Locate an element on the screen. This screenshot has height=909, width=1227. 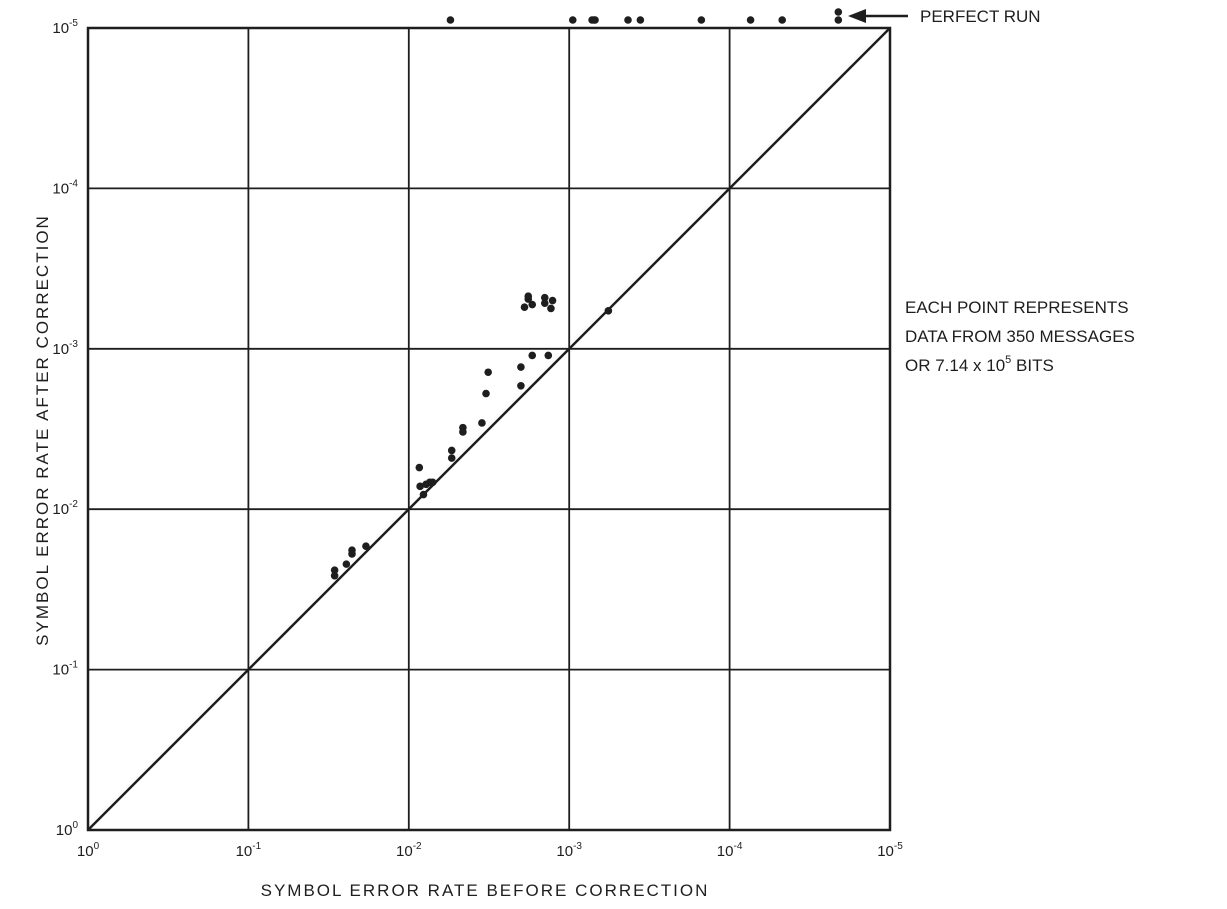
x-tick-label: 10⁻¹ is located at coordinates (249, 850).